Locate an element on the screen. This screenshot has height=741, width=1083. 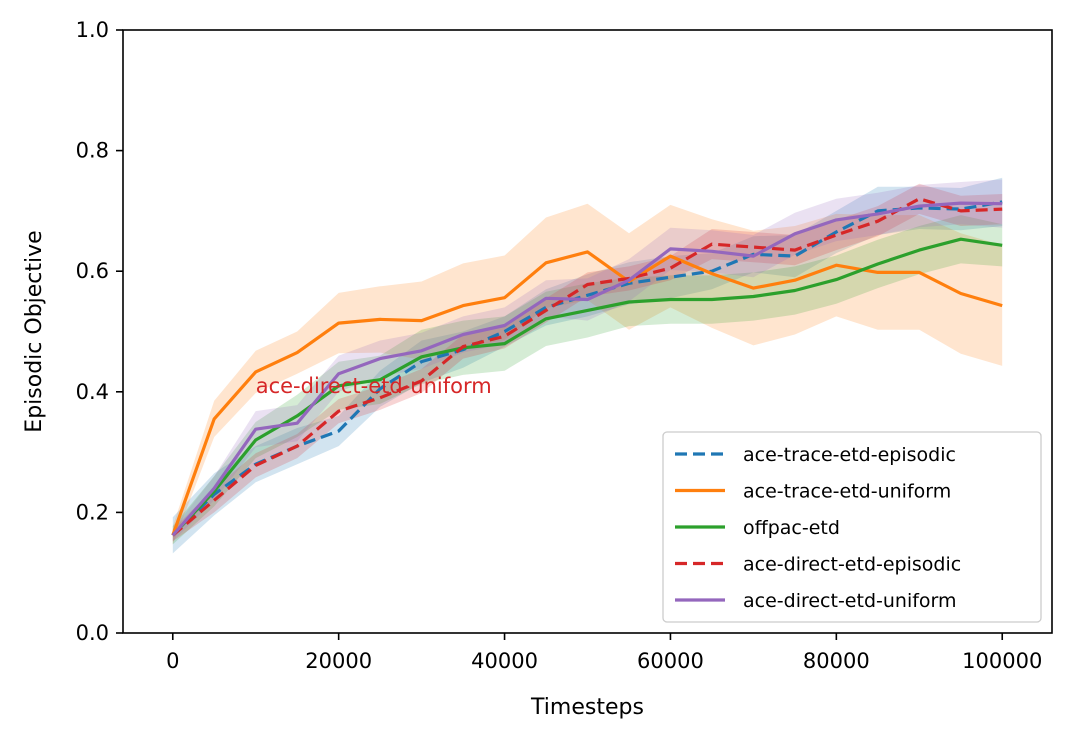
y-tick-label: 1.0 is located at coordinates (92, 30).